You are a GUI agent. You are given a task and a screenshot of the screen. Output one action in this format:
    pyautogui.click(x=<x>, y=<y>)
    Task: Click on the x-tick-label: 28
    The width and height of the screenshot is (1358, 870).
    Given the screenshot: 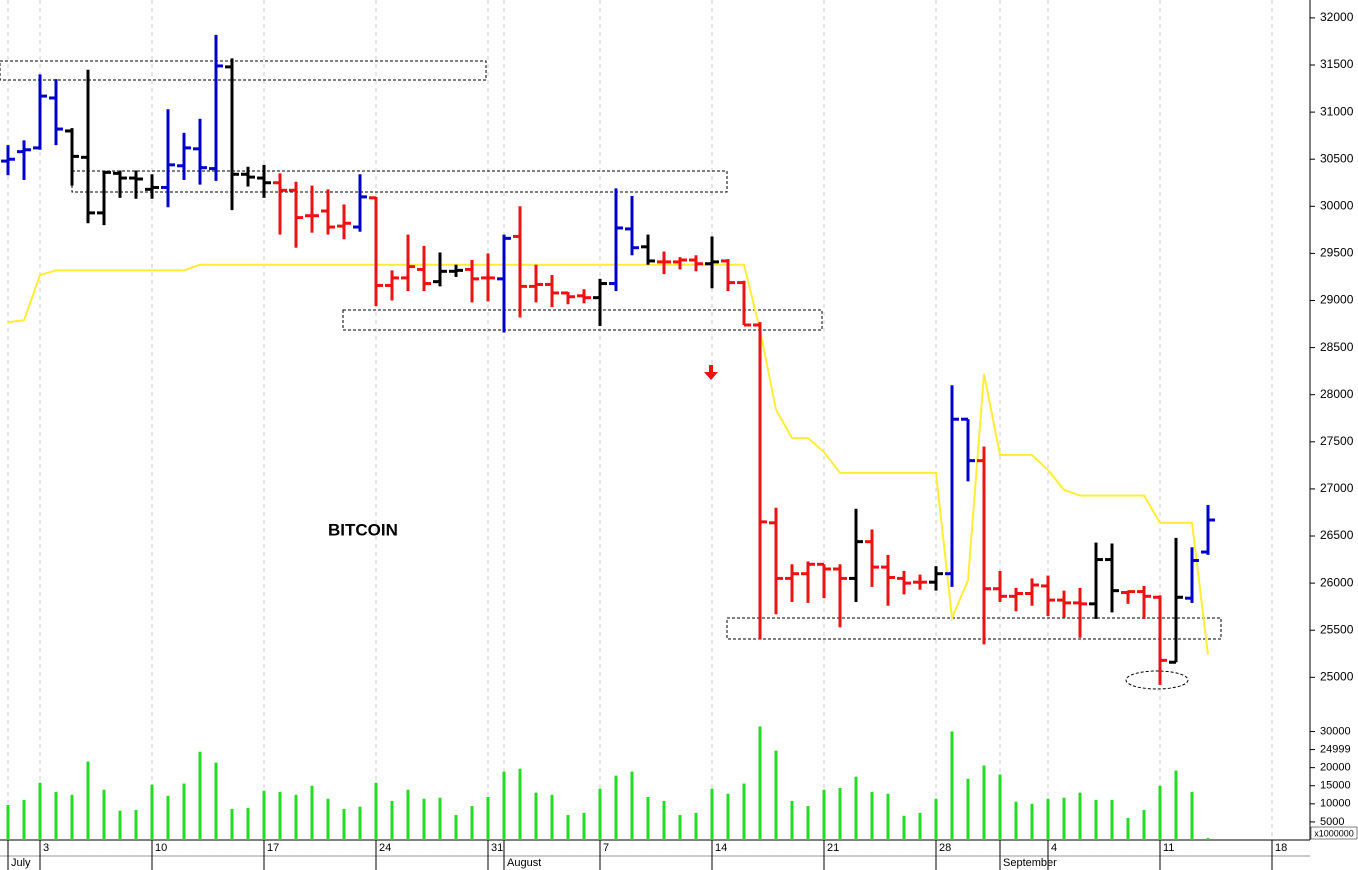 What is the action you would take?
    pyautogui.click(x=945, y=848)
    